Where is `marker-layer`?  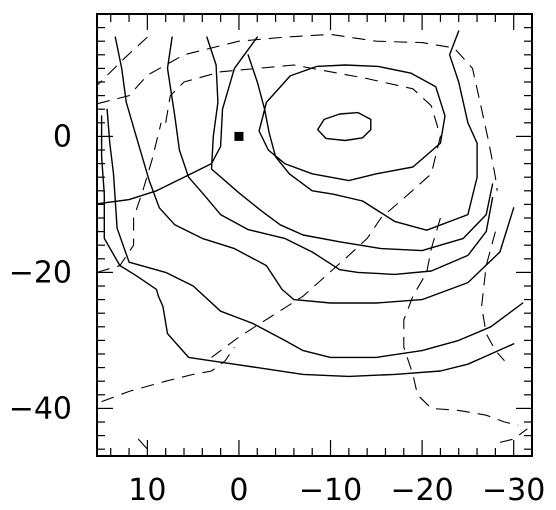
marker-layer is located at coordinates (239, 136).